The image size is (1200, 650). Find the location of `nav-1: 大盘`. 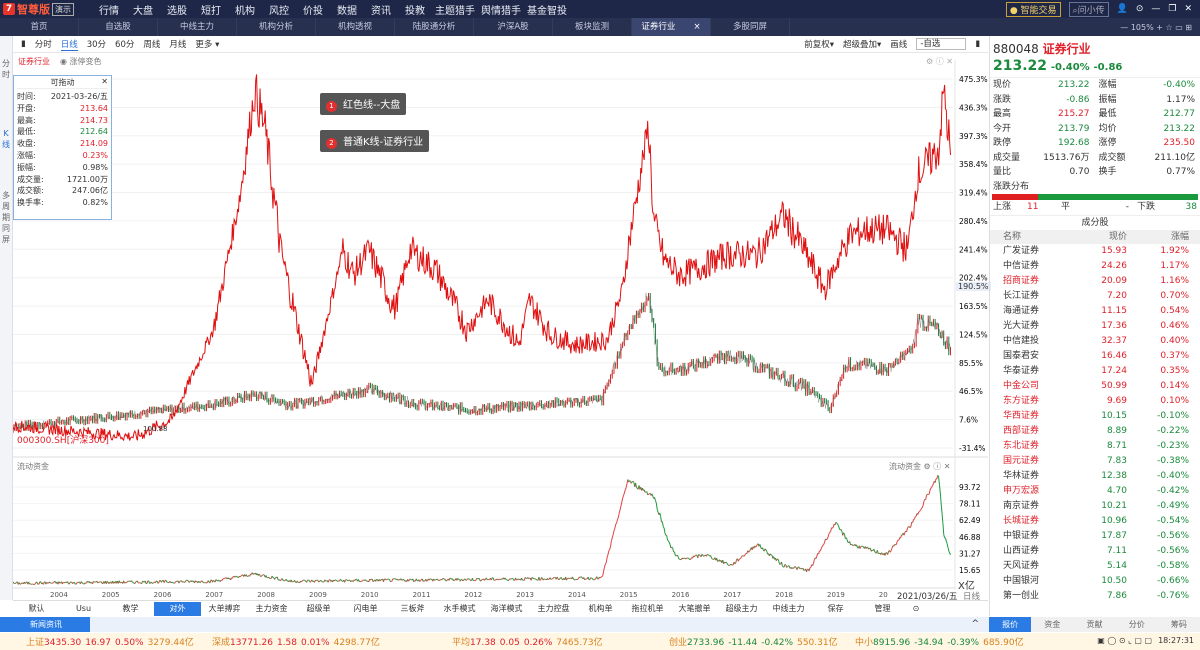

nav-1: 大盘 is located at coordinates (143, 11).